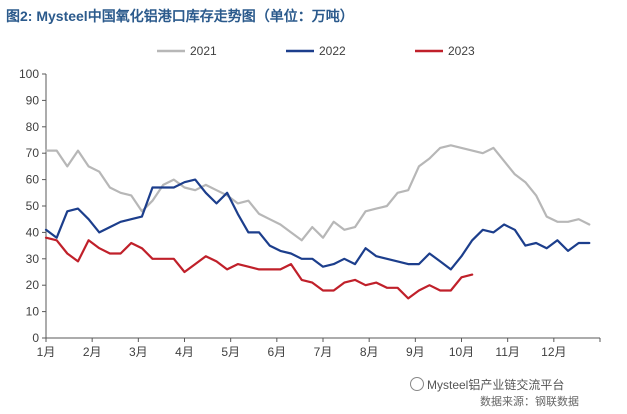  Describe the element at coordinates (33, 180) in the screenshot. I see `y-tick-label: 60` at that location.